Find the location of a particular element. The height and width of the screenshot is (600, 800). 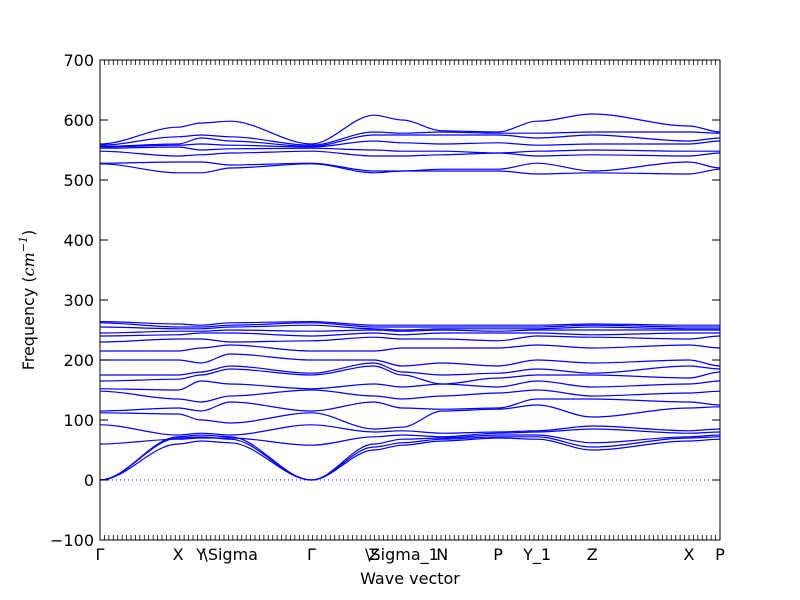

x-tick-label: Y_1 is located at coordinates (536, 555).